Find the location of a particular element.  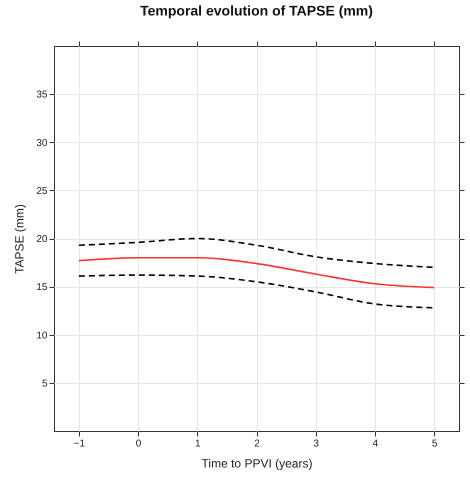

x-tick-label: 3 is located at coordinates (316, 444).